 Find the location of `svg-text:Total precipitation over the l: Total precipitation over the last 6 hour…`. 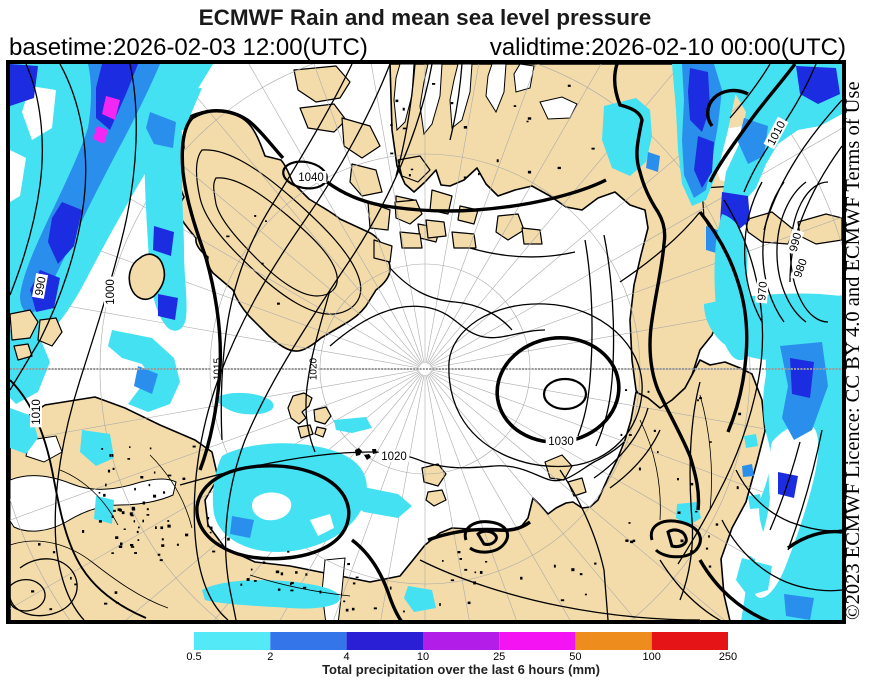

svg-text:Total precipitation over the l: Total precipitation over the last 6 hour… is located at coordinates (461, 669).